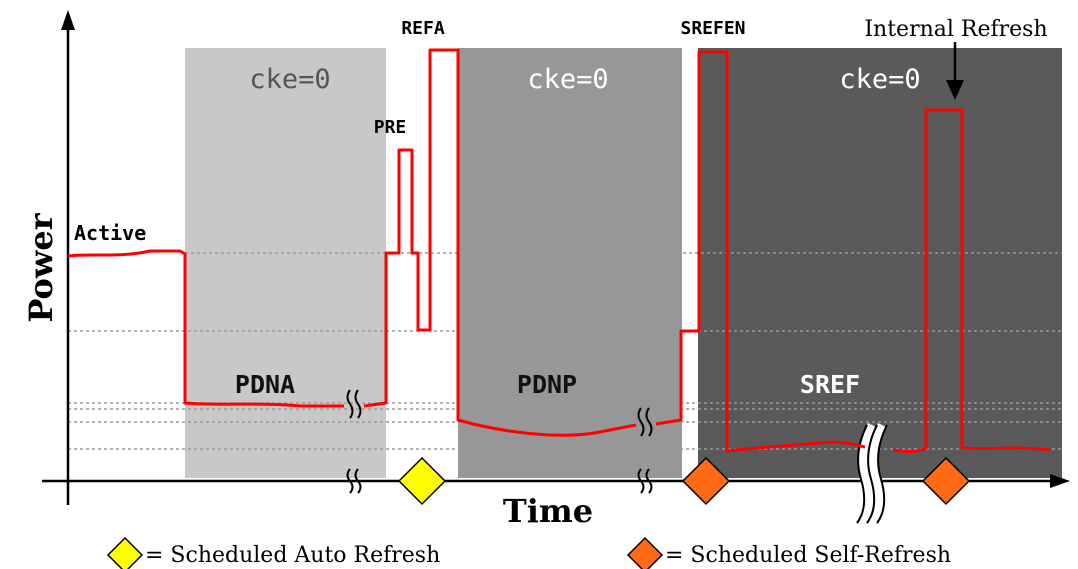 The width and height of the screenshot is (1078, 569). What do you see at coordinates (645, 552) in the screenshot?
I see `legend-self-refresh-swatch` at bounding box center [645, 552].